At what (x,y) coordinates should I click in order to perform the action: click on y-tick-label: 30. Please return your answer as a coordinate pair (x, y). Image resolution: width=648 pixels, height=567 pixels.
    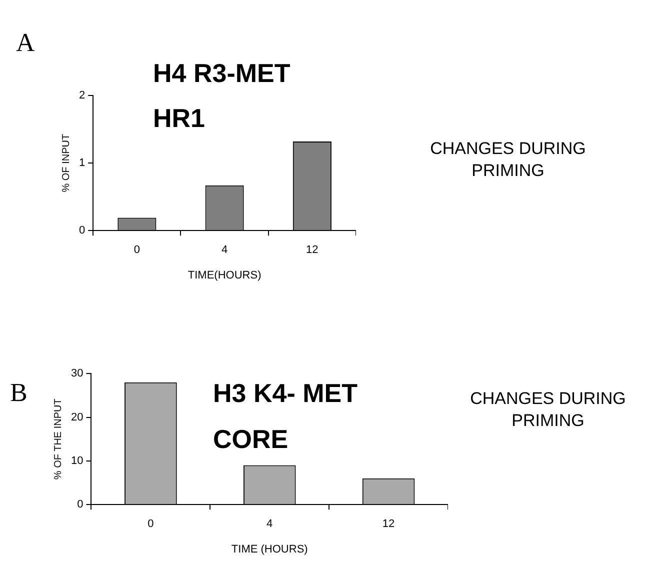
    Looking at the image, I should click on (77, 374).